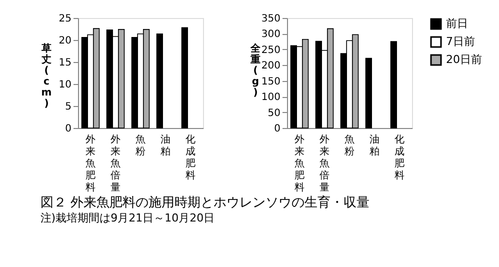 The width and height of the screenshot is (499, 267). What do you see at coordinates (65, 41) in the screenshot?
I see `y-tick-label: 20` at bounding box center [65, 41].